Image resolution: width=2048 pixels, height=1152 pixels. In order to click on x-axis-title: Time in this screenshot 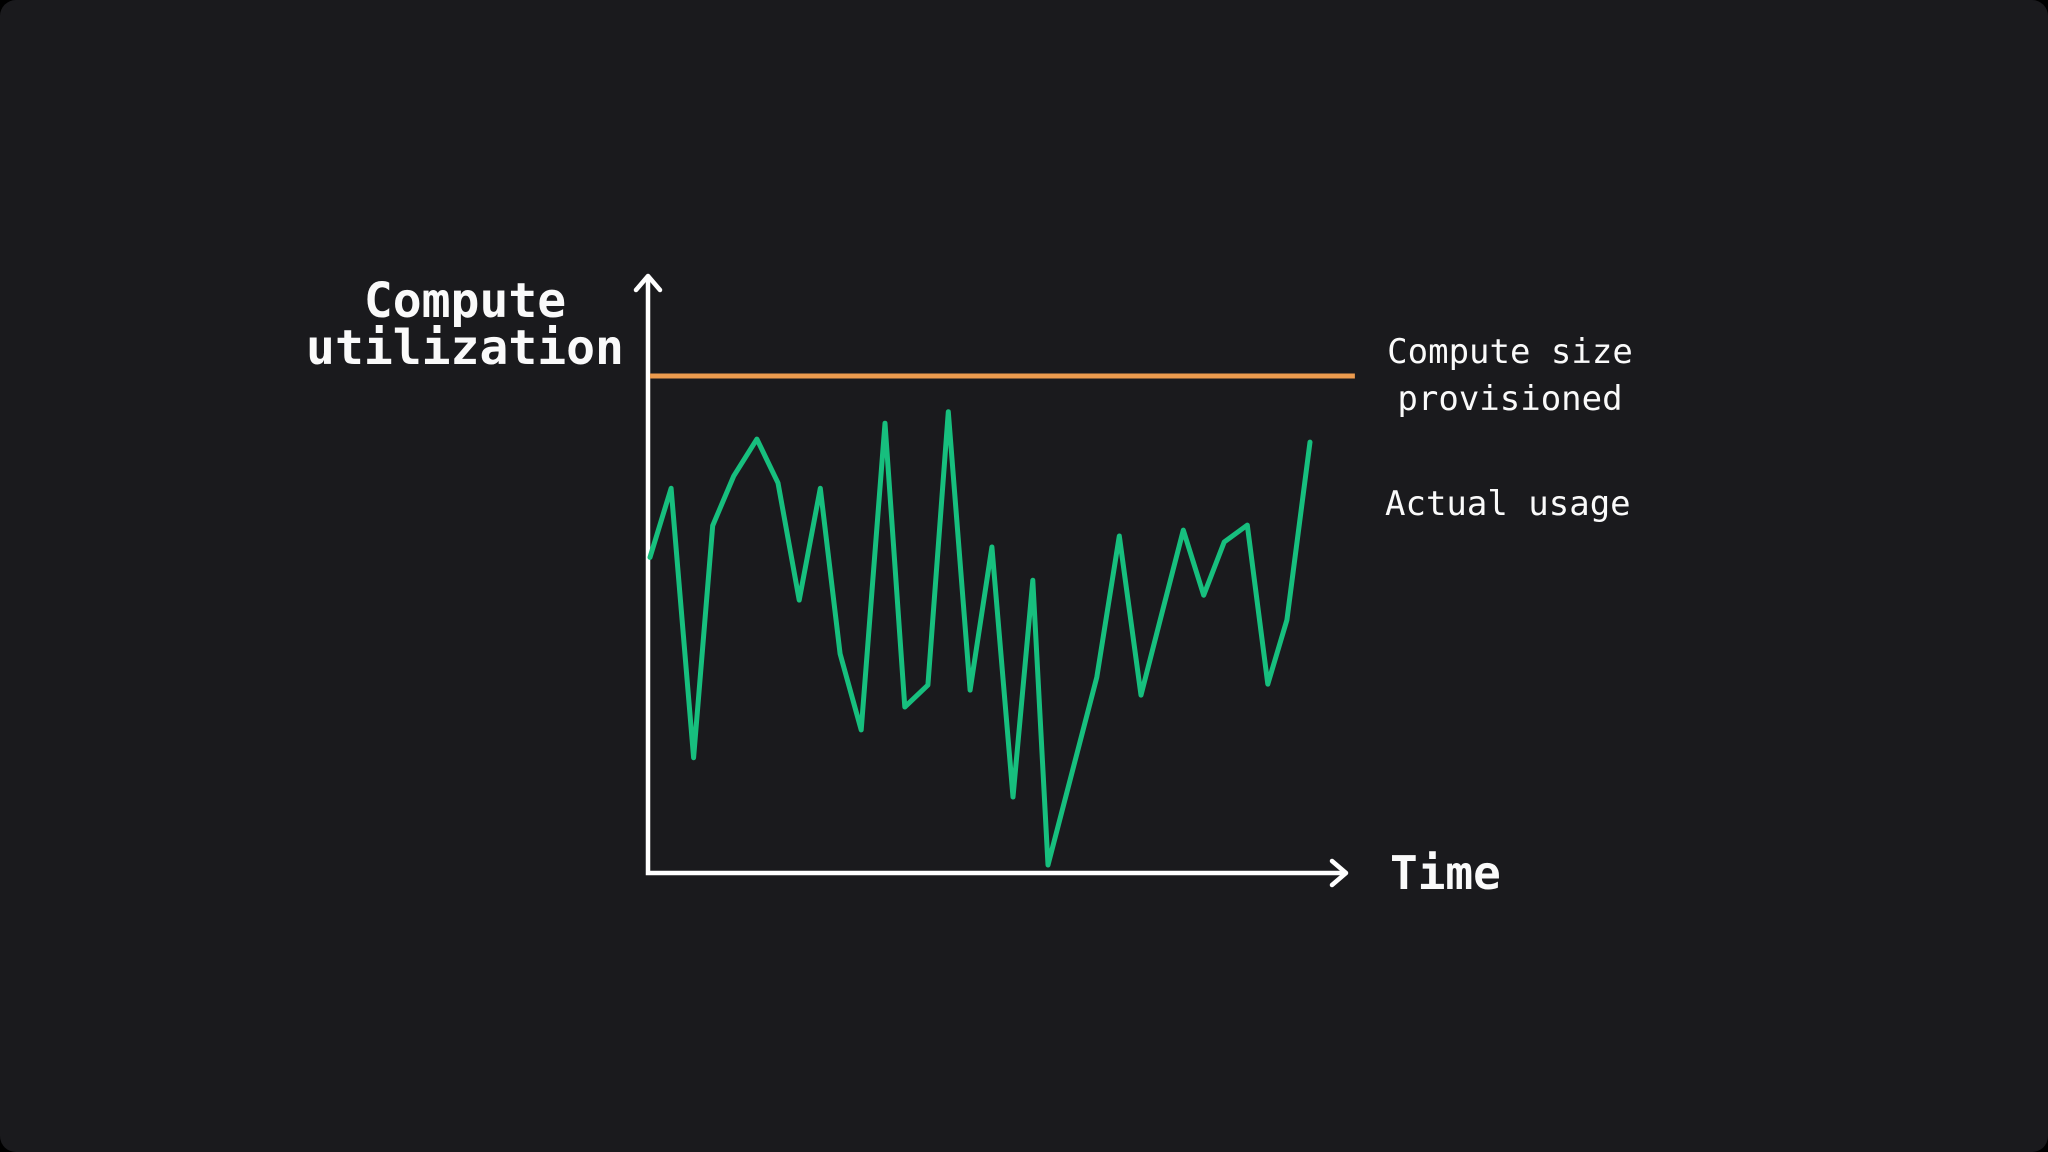, I will do `click(1445, 873)`.